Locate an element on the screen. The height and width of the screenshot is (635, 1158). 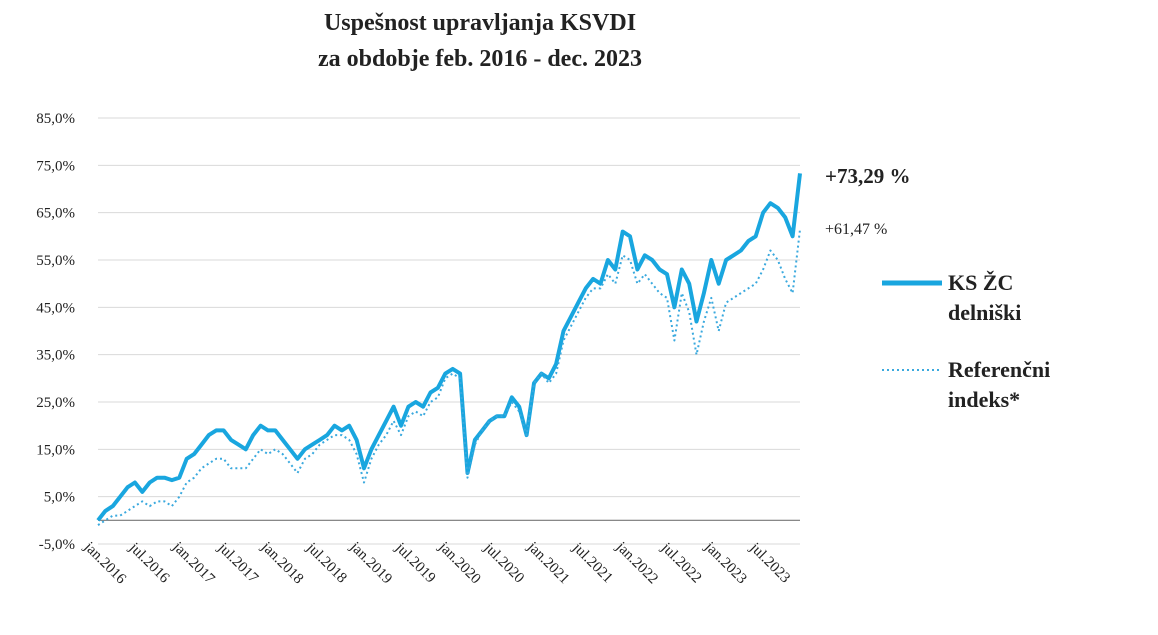
x-tick-label: jan.2017 is located at coordinates (193, 562).